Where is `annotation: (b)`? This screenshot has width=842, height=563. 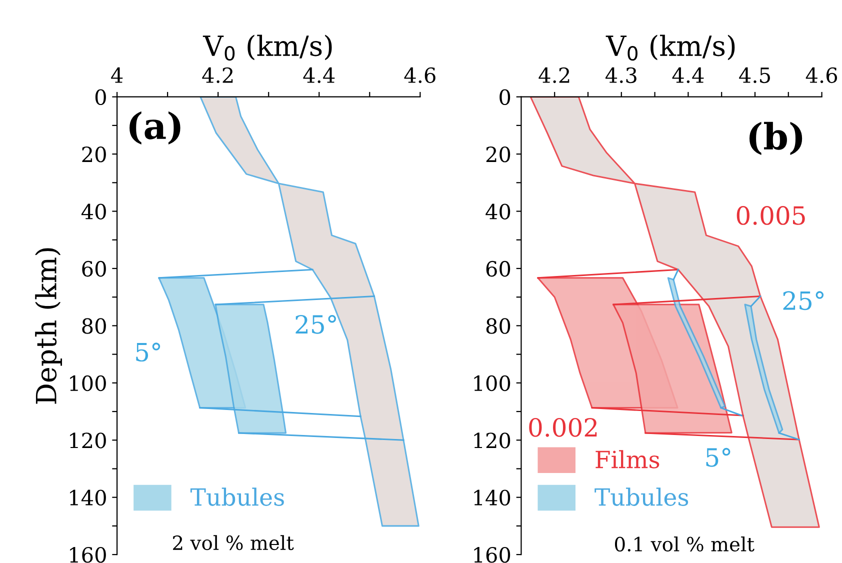
annotation: (b) is located at coordinates (775, 138).